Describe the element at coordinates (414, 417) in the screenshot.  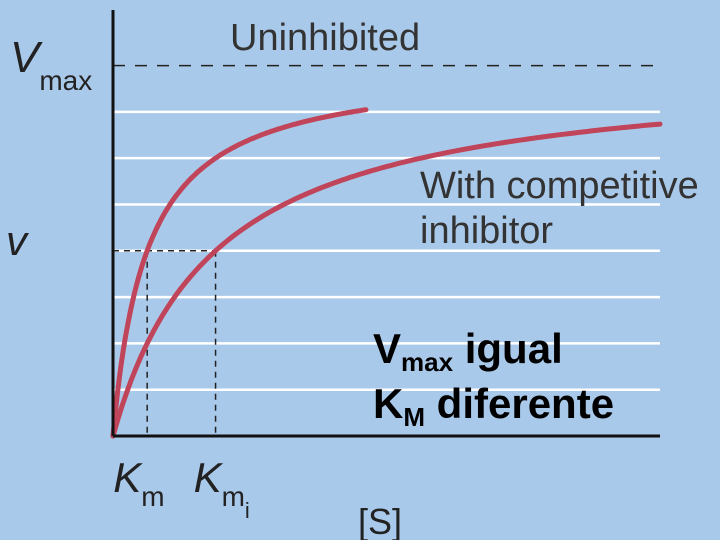
I see `note-m: M` at that location.